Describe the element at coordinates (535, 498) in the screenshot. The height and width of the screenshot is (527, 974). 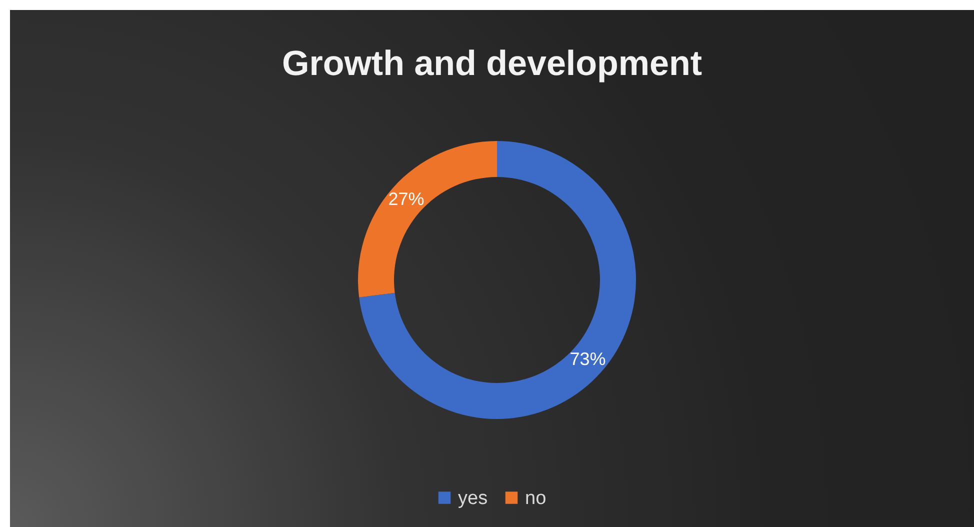
I see `legend-label: no` at that location.